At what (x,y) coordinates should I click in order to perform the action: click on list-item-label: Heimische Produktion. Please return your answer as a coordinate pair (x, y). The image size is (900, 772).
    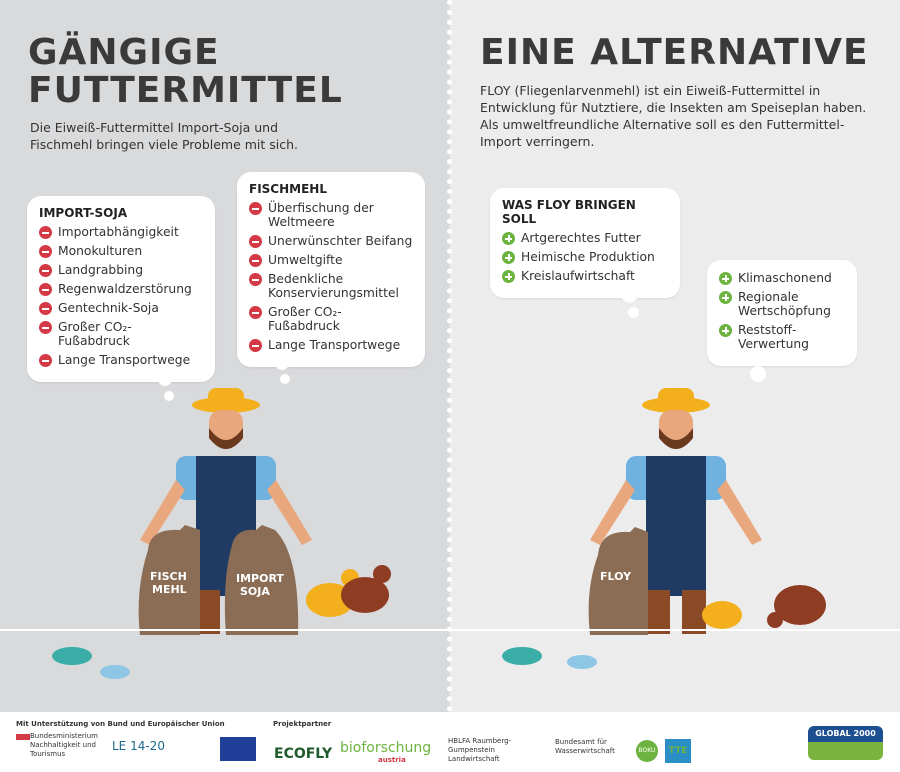
    Looking at the image, I should click on (588, 257).